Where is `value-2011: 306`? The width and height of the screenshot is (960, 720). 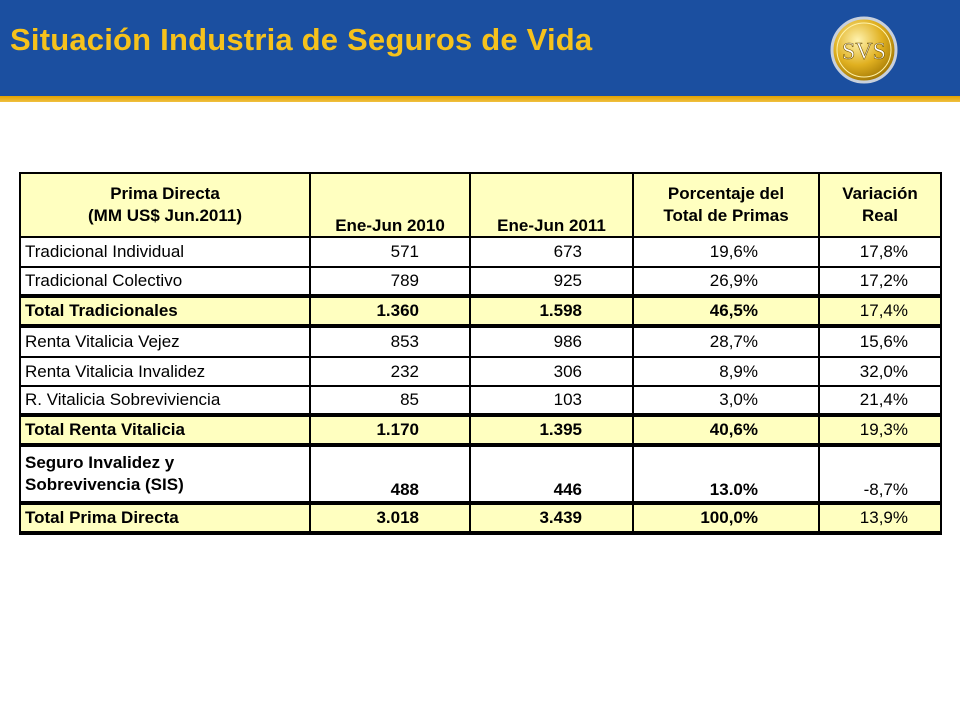 value-2011: 306 is located at coordinates (551, 371).